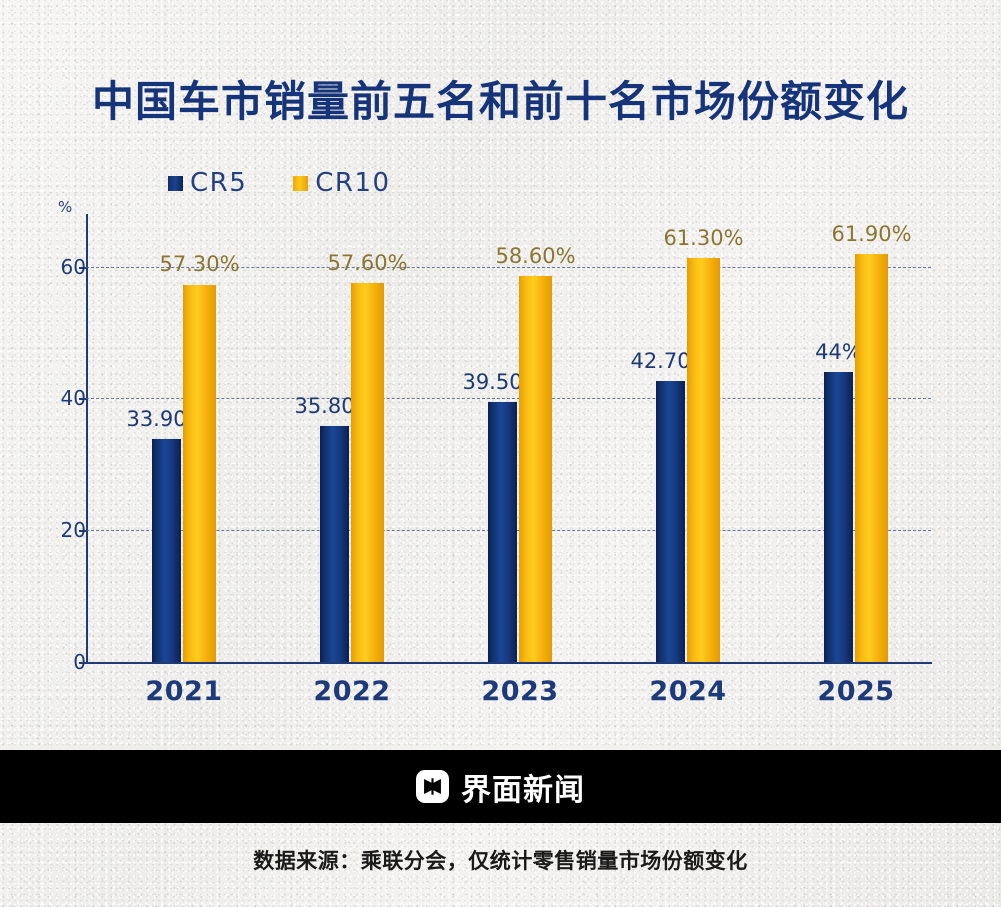 Image resolution: width=1001 pixels, height=907 pixels. I want to click on legend-swatch-icon-cr5, so click(175, 183).